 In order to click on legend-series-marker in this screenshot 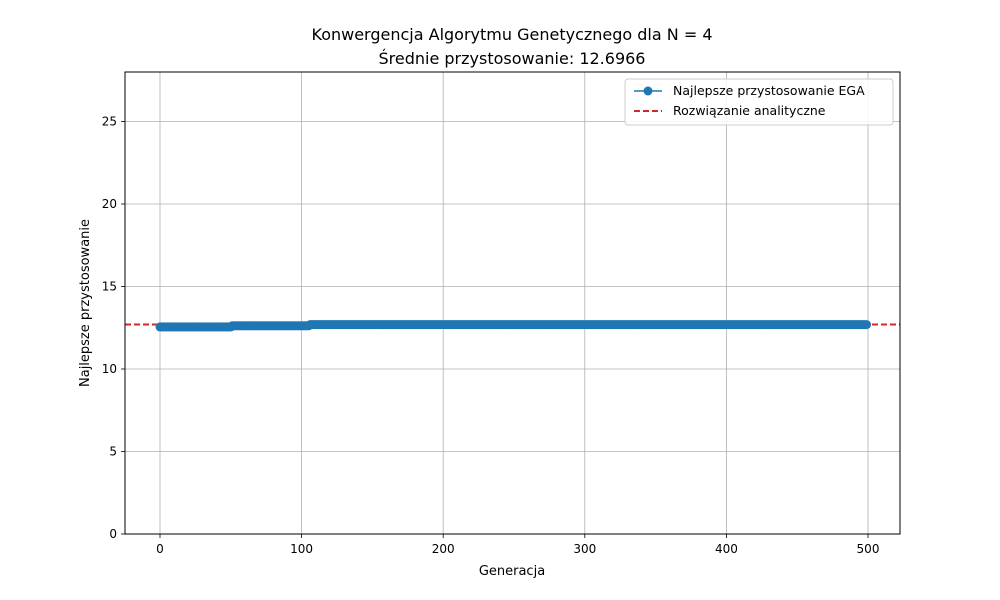, I will do `click(648, 91)`.